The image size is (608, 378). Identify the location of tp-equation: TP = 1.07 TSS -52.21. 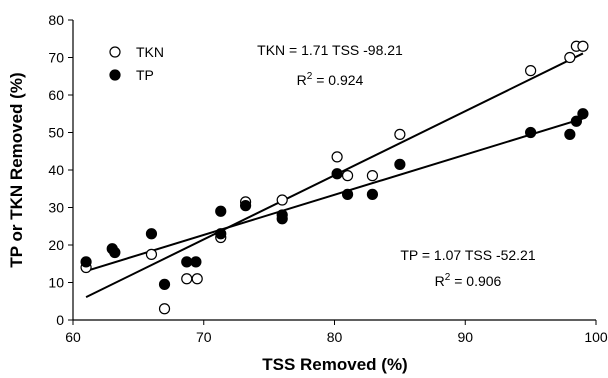
(468, 255).